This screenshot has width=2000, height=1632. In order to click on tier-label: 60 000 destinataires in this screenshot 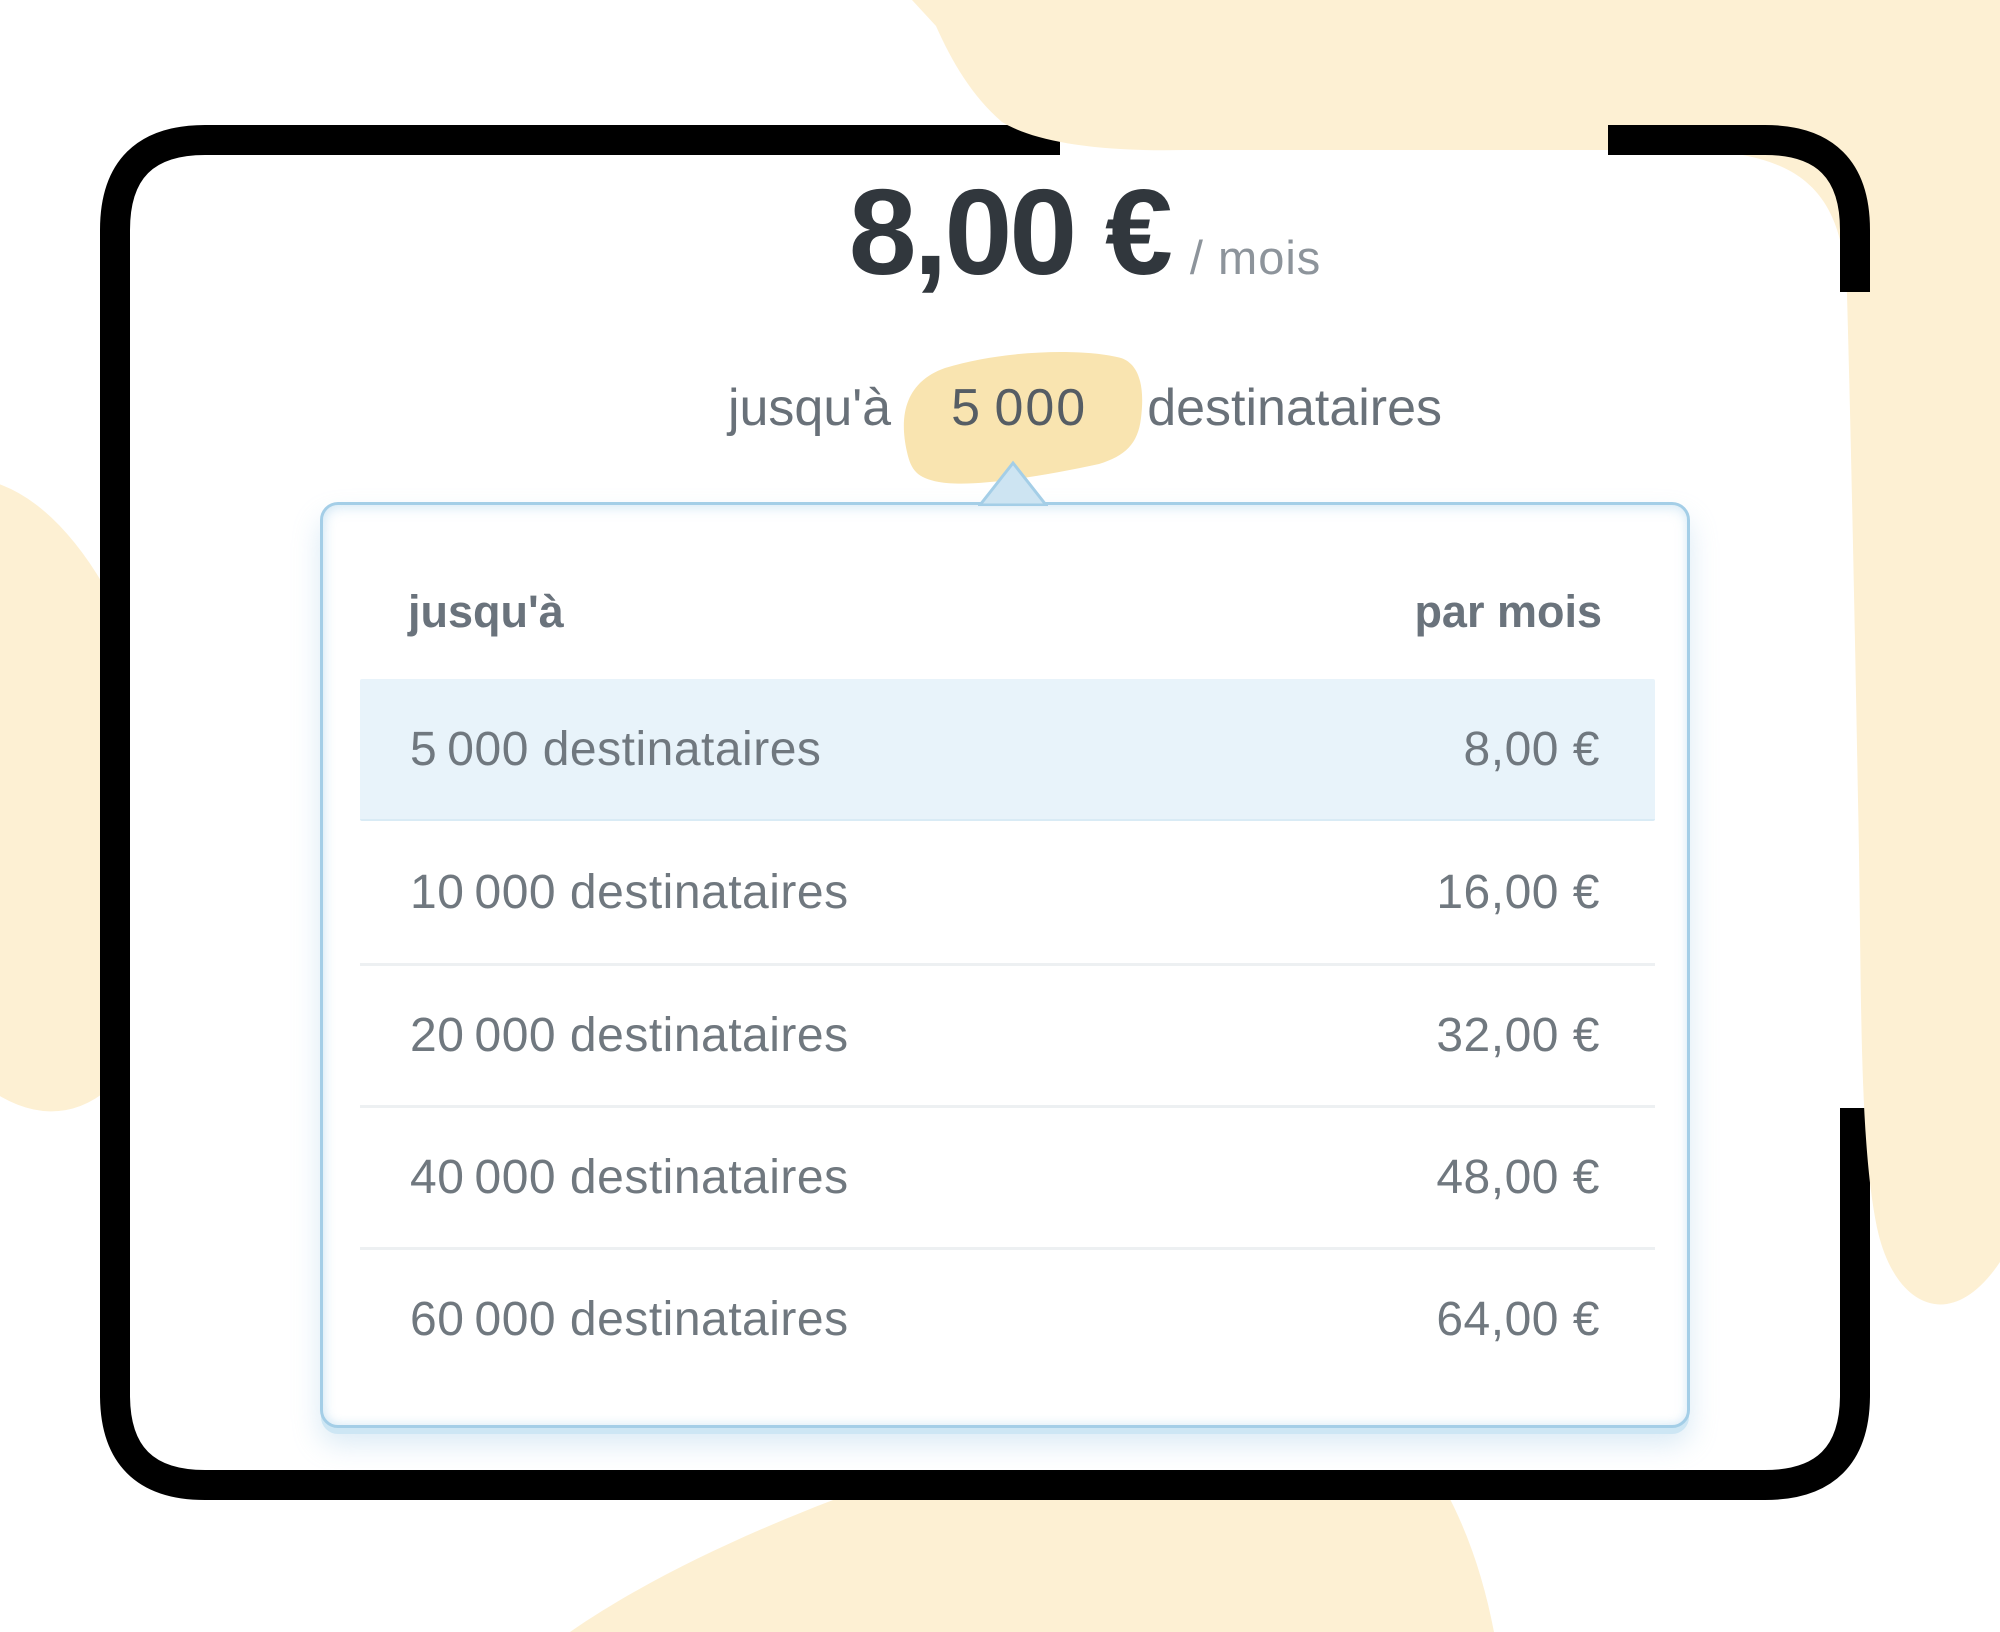, I will do `click(629, 1319)`.